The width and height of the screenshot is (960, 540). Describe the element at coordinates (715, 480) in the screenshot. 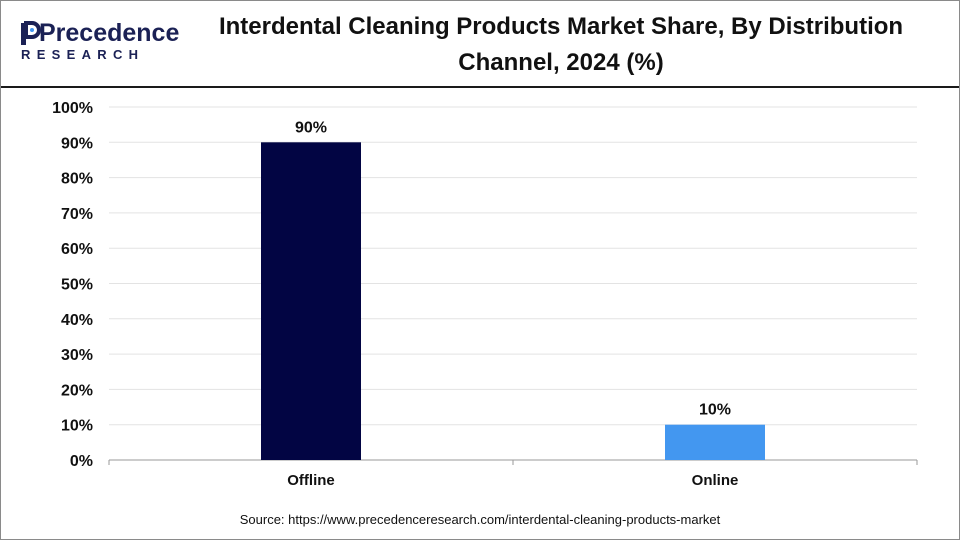

I see `x-category-label: Online` at that location.